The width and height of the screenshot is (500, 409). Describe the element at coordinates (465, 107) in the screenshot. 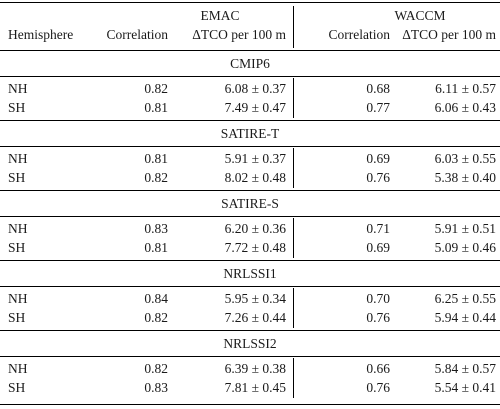

I see `waccm-dtco-cell: 6.06 ± 0.43` at that location.